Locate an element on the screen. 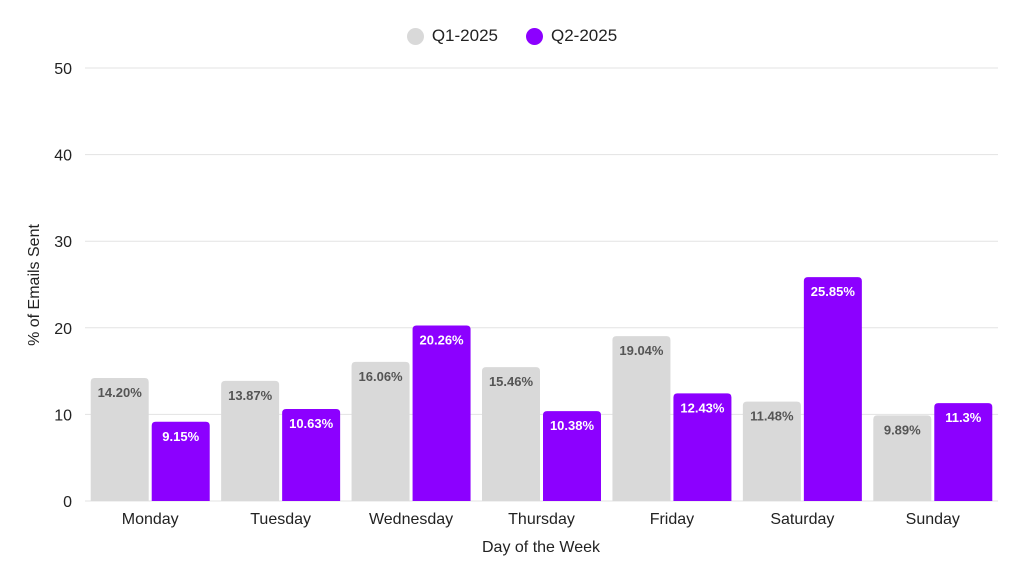 This screenshot has width=1024, height=576. legend-item-q1: Q1-2025 is located at coordinates (452, 36).